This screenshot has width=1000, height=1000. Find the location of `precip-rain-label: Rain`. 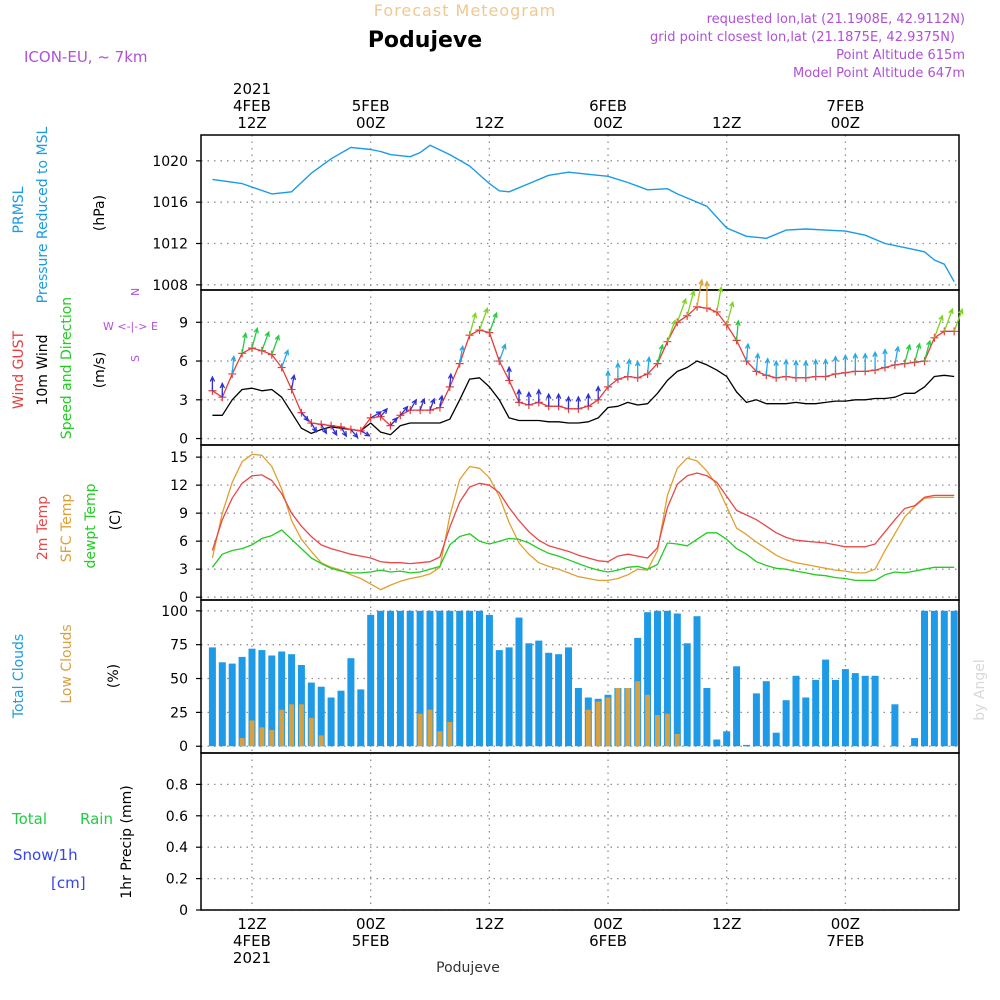

precip-rain-label: Rain is located at coordinates (96, 819).